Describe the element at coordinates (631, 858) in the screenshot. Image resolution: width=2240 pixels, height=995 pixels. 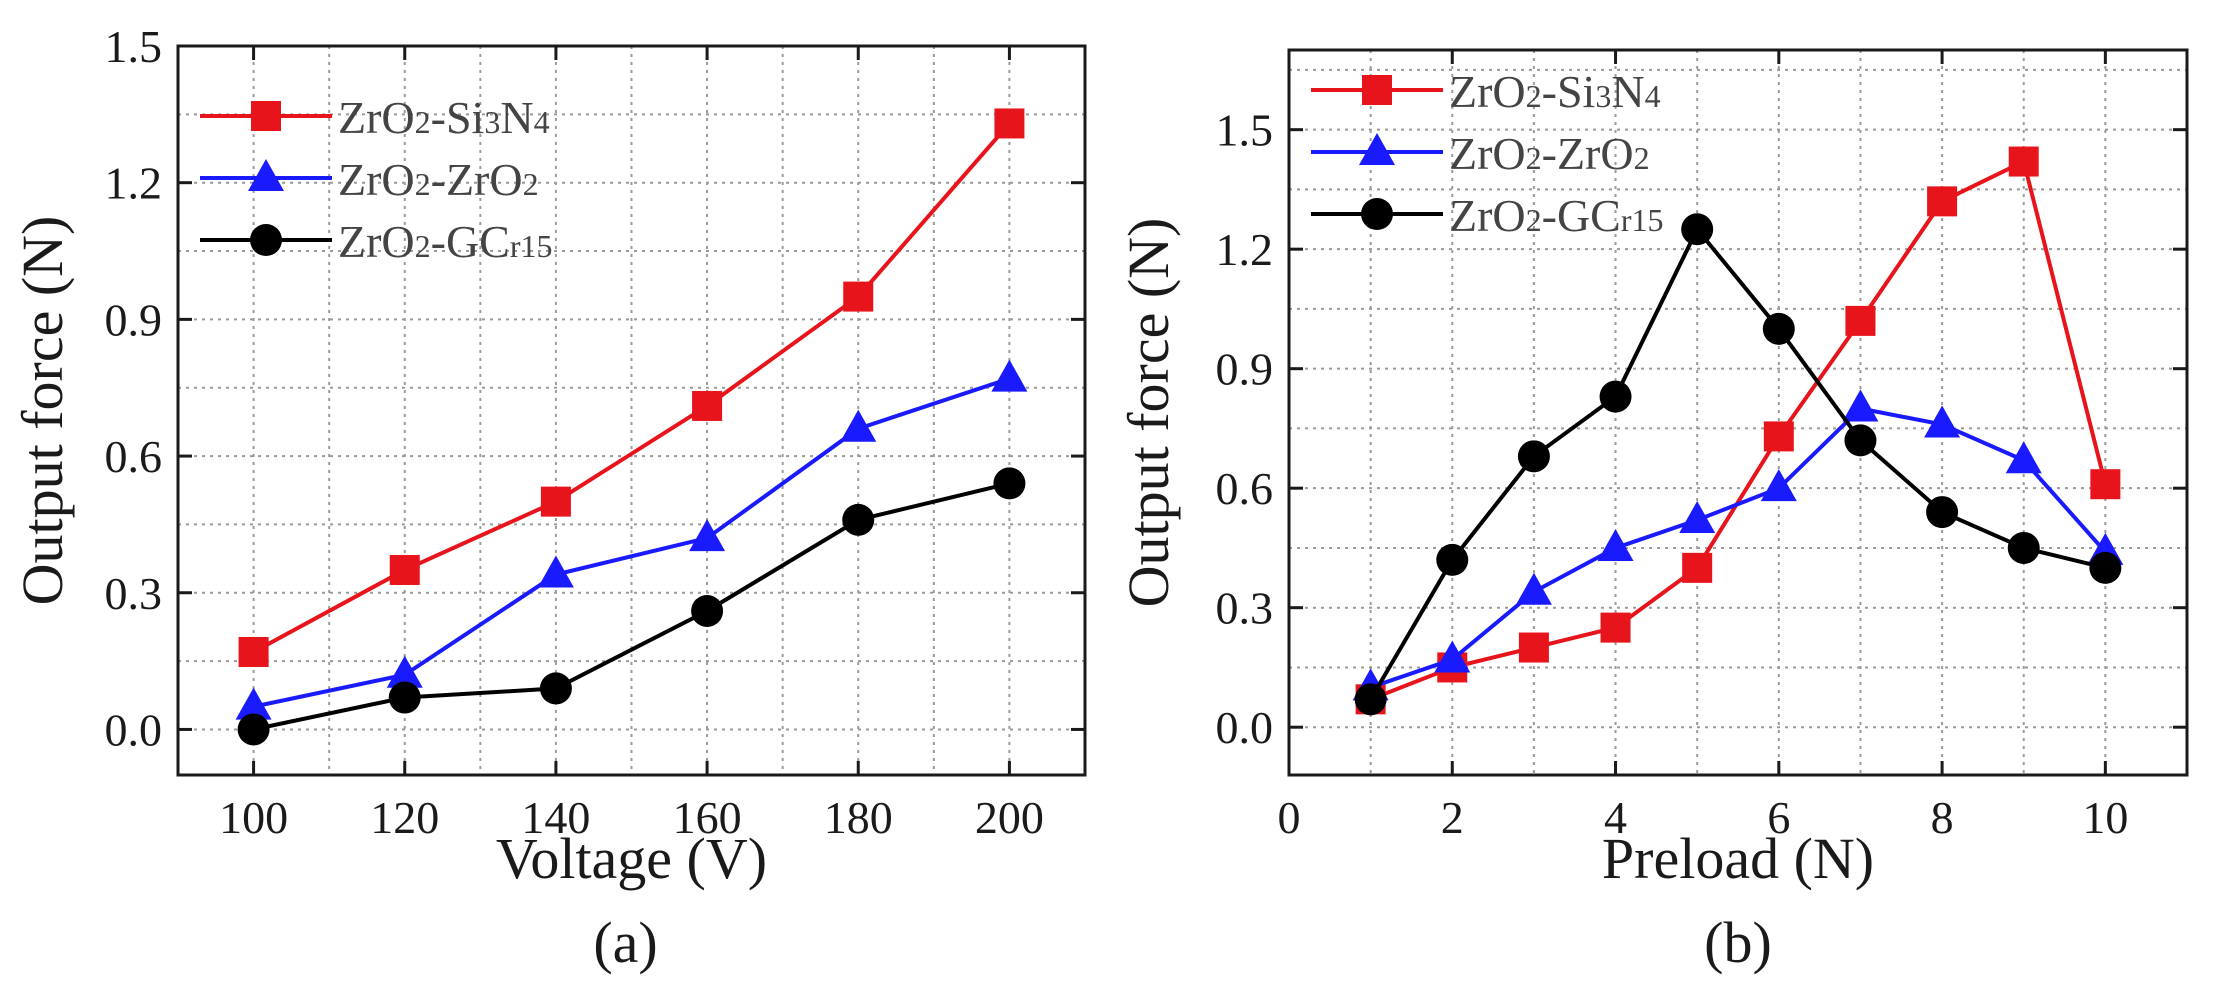
I see `chart-a-x-axis-title: Voltage (V)` at that location.